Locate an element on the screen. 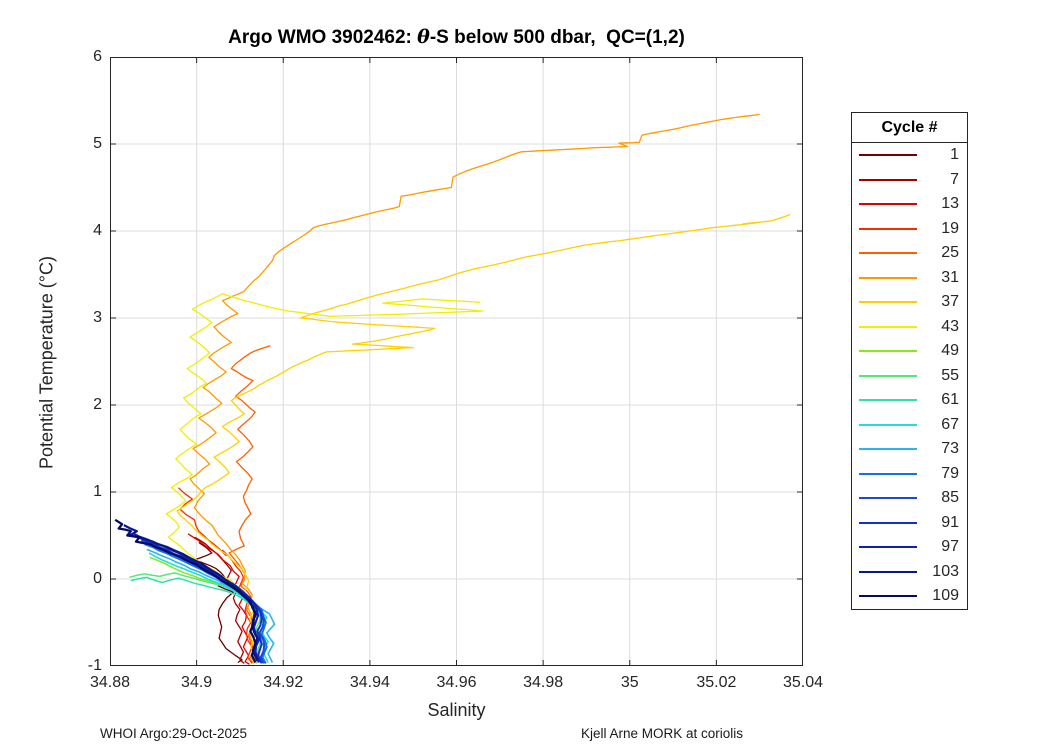  legend-entry-cycle-61: 61 is located at coordinates (909, 400).